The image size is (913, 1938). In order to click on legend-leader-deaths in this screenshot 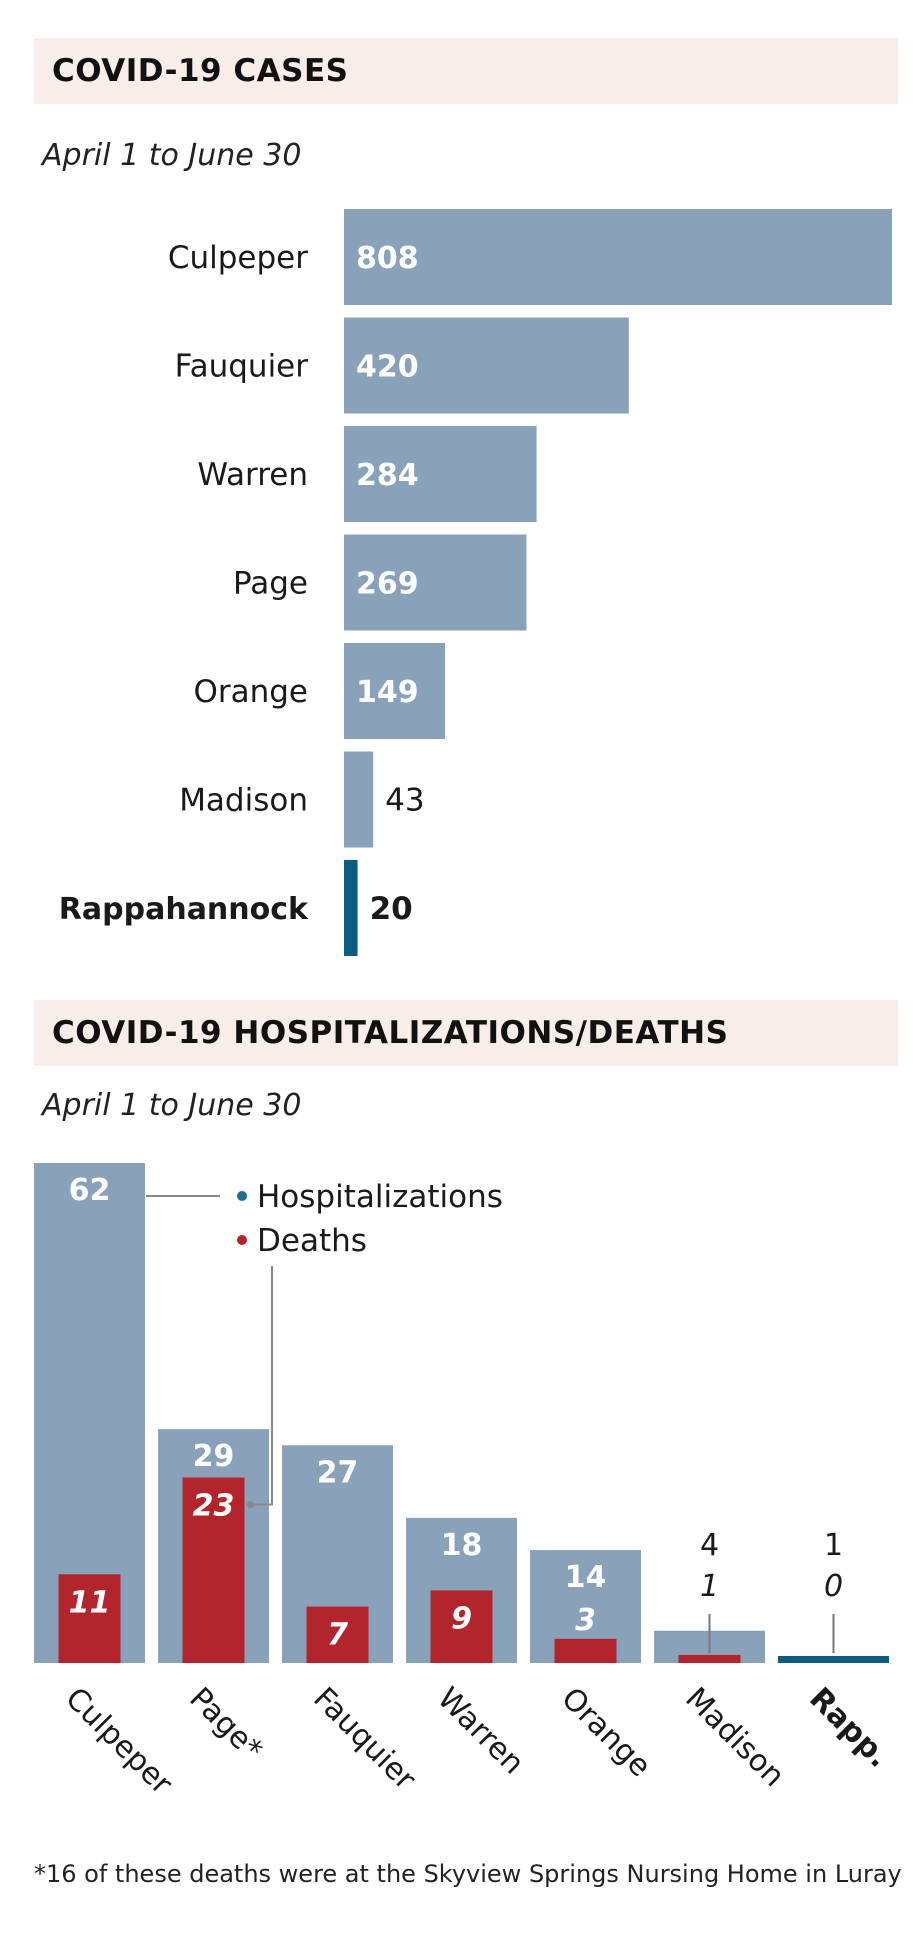, I will do `click(262, 1386)`.